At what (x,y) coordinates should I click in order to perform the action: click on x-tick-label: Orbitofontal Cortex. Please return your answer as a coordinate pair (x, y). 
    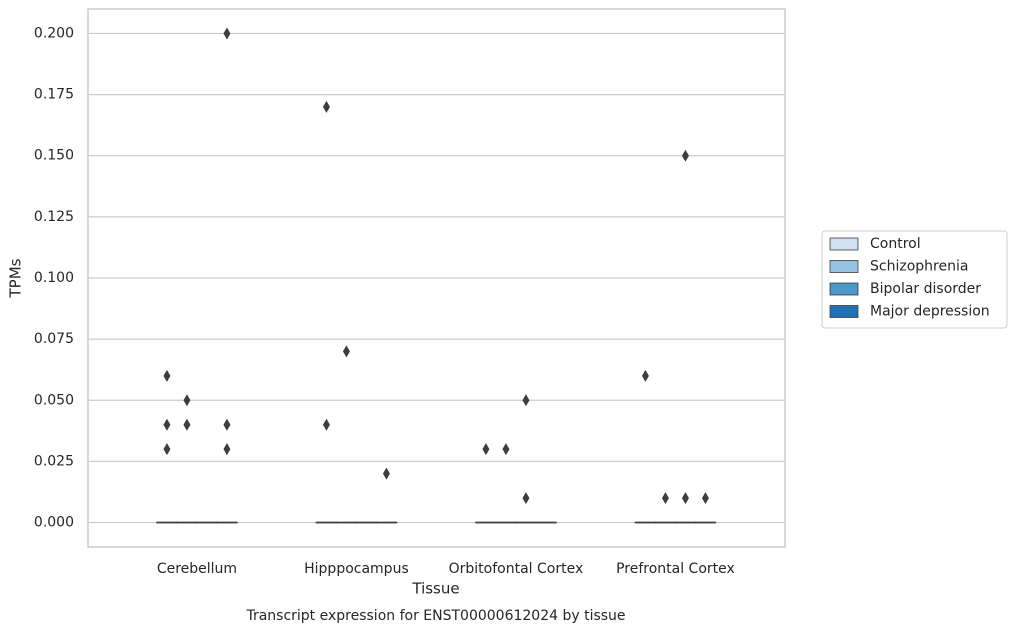
    Looking at the image, I should click on (516, 569).